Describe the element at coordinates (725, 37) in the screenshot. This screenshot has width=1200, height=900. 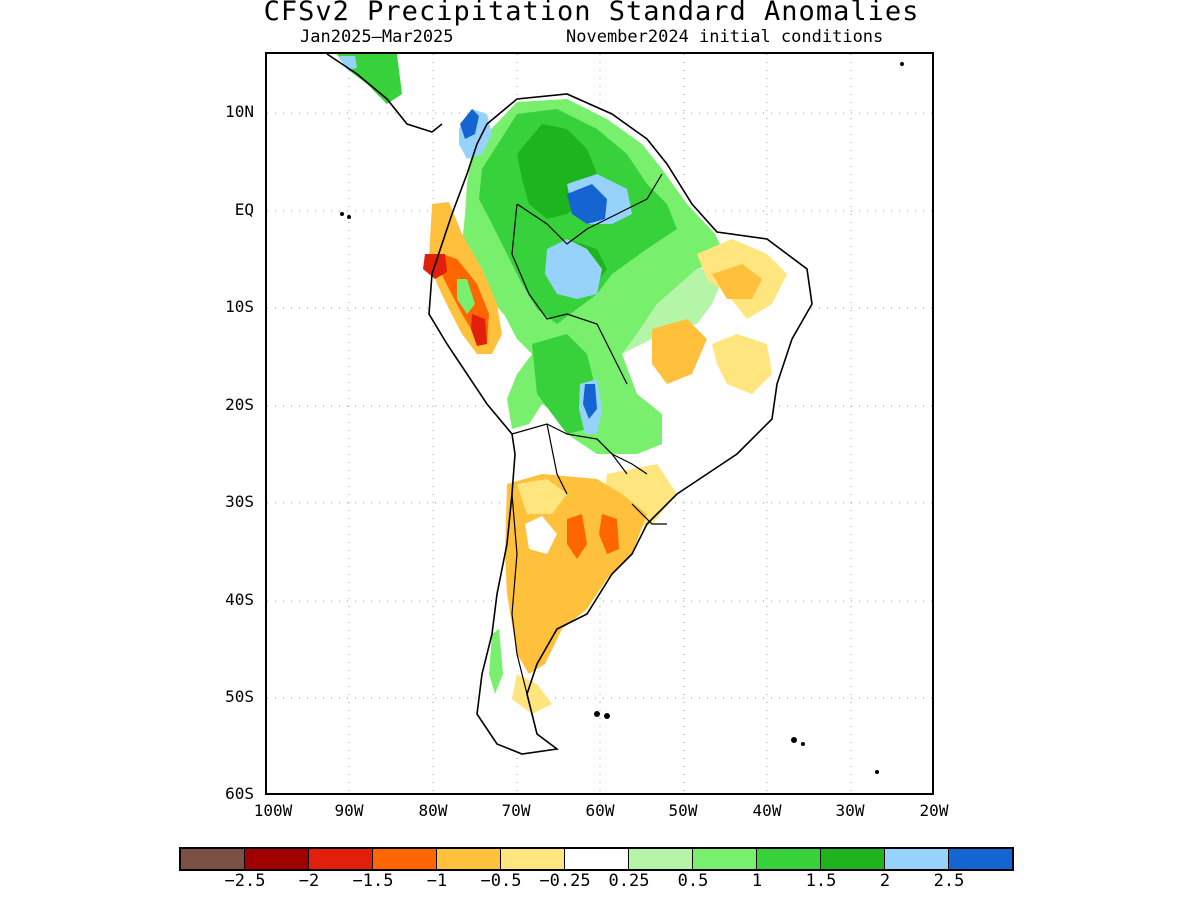
I see `initial-conditions: November2024 initial conditions` at that location.